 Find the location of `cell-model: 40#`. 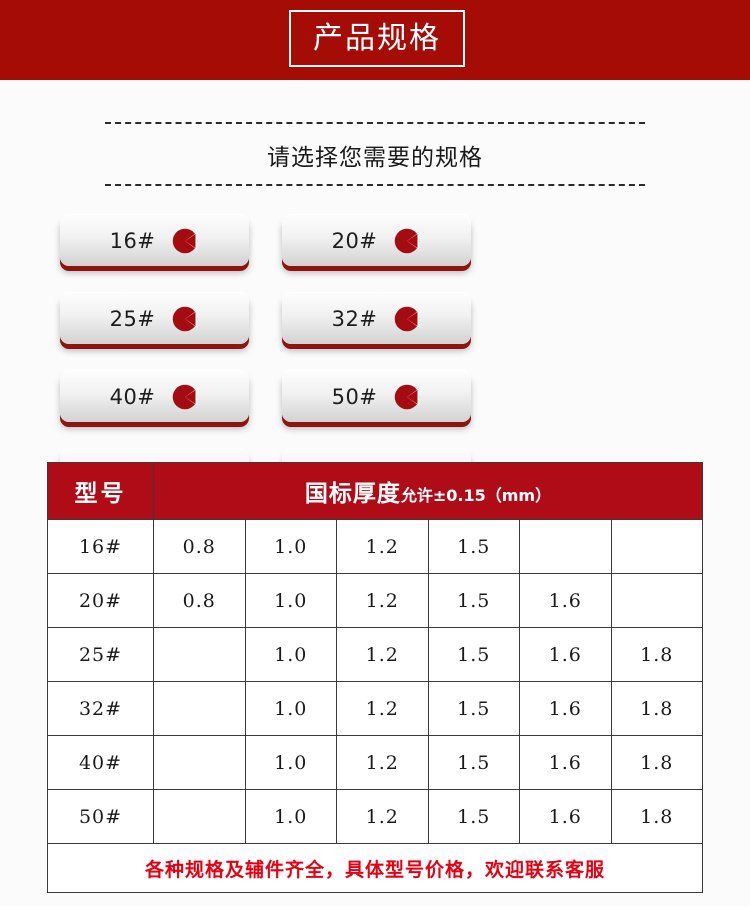

cell-model: 40# is located at coordinates (100, 762).